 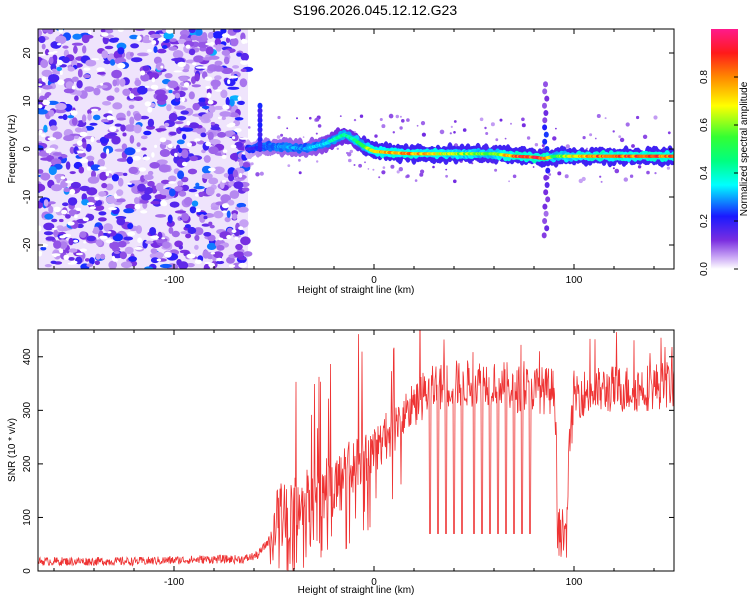 What do you see at coordinates (27, 410) in the screenshot?
I see `y-tick-label: 300` at bounding box center [27, 410].